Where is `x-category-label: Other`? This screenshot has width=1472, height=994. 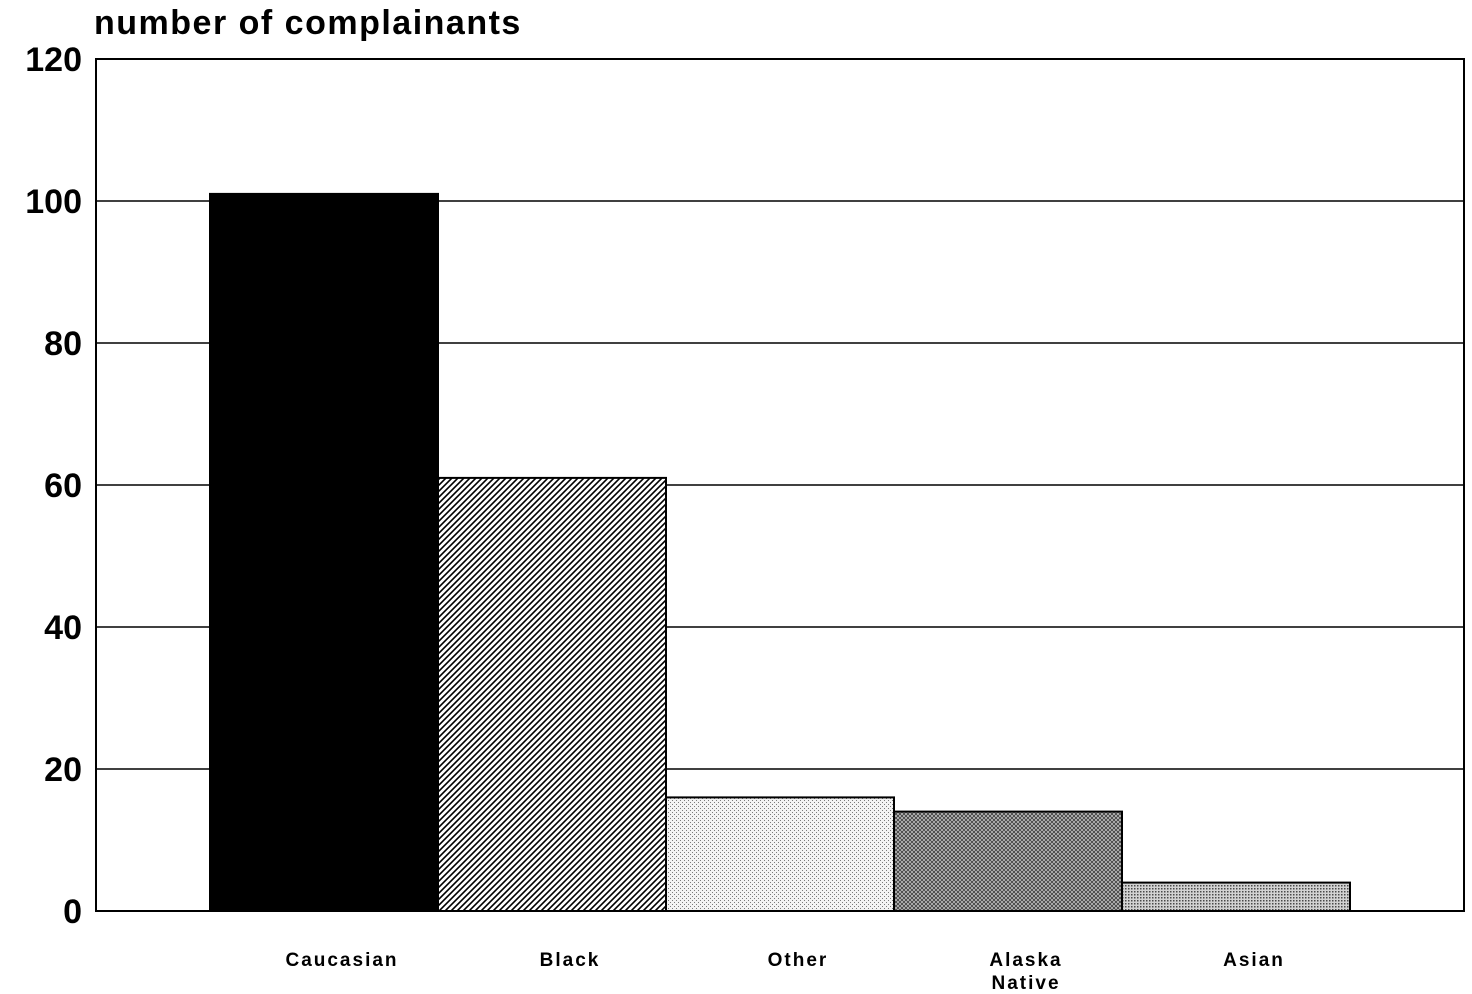 x-category-label: Other is located at coordinates (798, 960).